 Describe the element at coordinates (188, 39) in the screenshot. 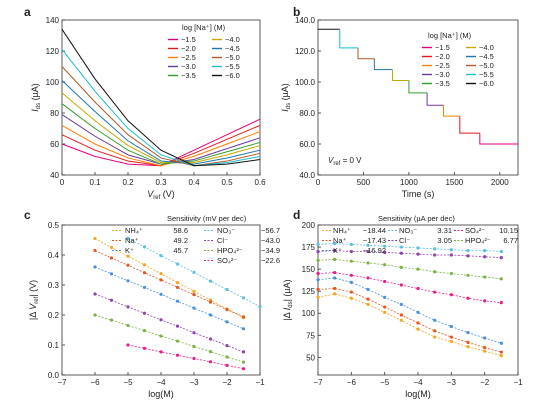

I see `legend-entry: −1.5` at that location.